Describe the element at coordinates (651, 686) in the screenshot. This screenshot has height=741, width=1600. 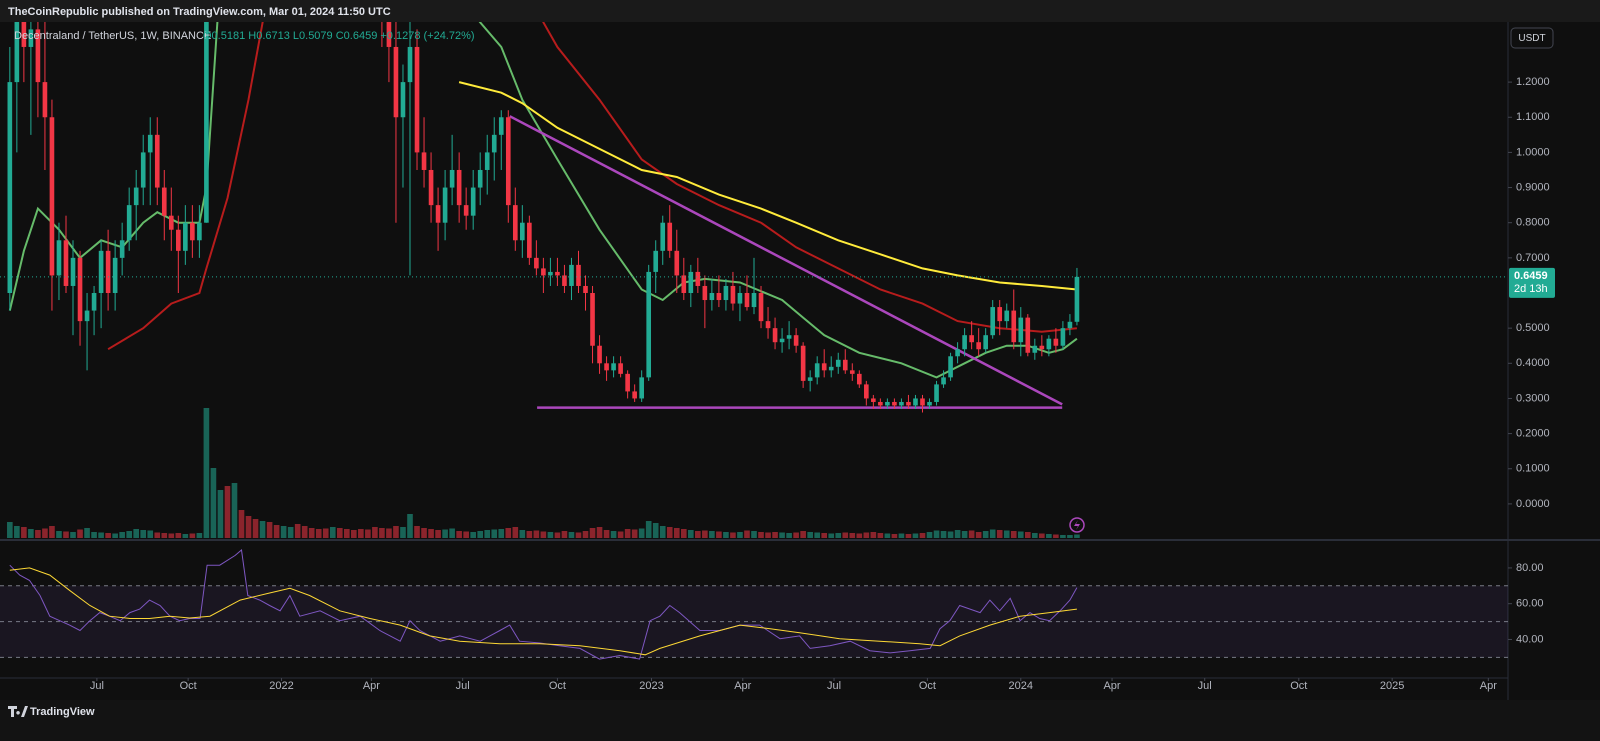
I see `x-tick-label: 2023` at that location.